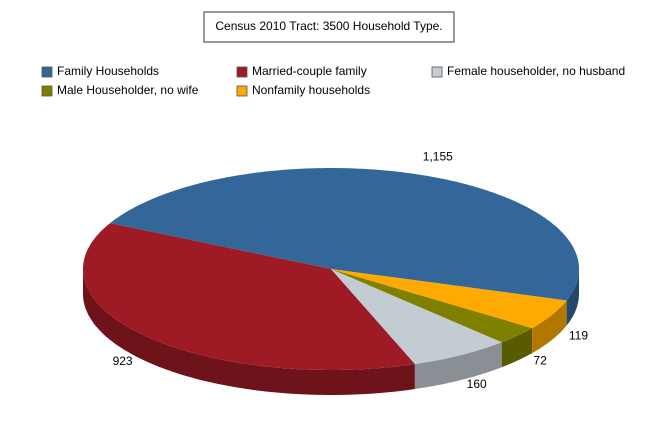 Image resolution: width=669 pixels, height=434 pixels. What do you see at coordinates (477, 384) in the screenshot?
I see `data-label: 160` at bounding box center [477, 384].